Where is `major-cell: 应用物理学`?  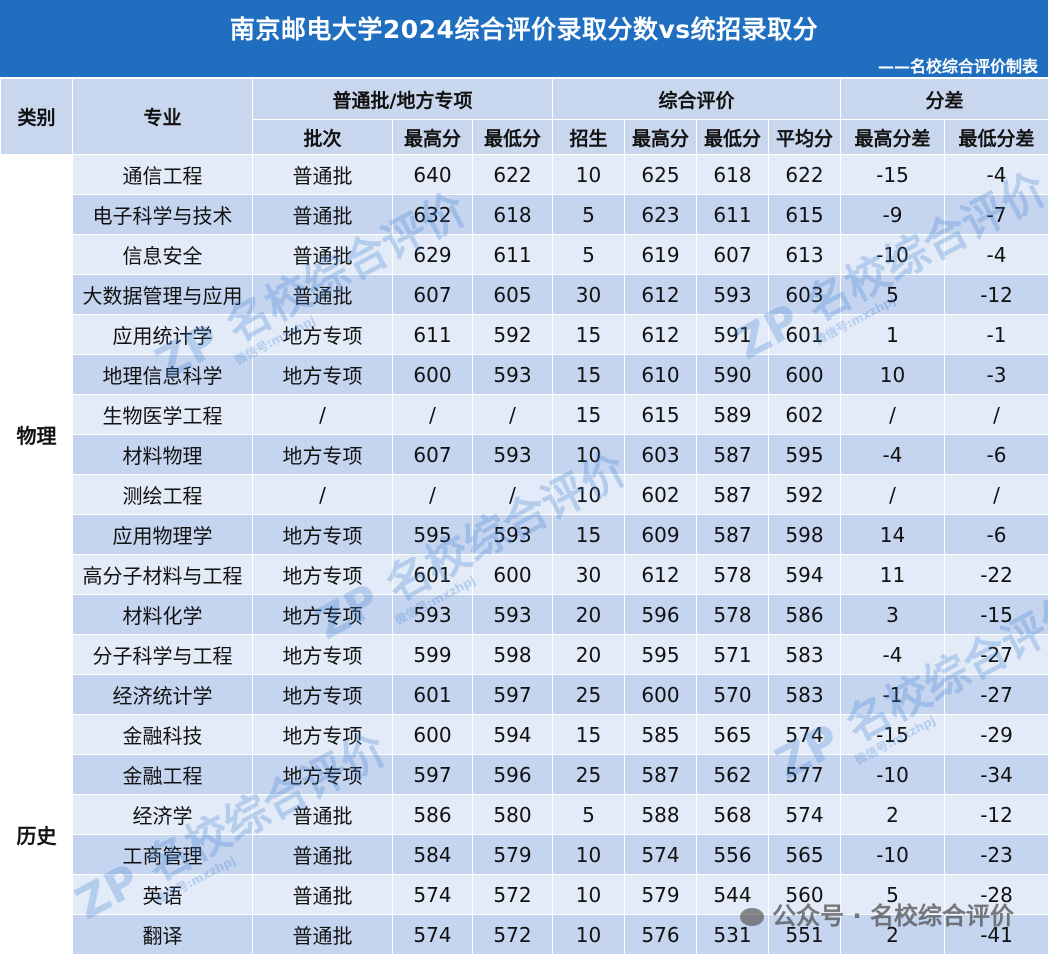
major-cell: 应用物理学 is located at coordinates (163, 535).